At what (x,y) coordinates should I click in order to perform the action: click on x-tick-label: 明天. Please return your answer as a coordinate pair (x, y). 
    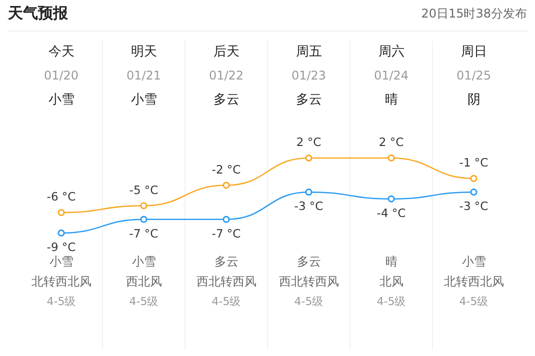
    Looking at the image, I should click on (143, 52).